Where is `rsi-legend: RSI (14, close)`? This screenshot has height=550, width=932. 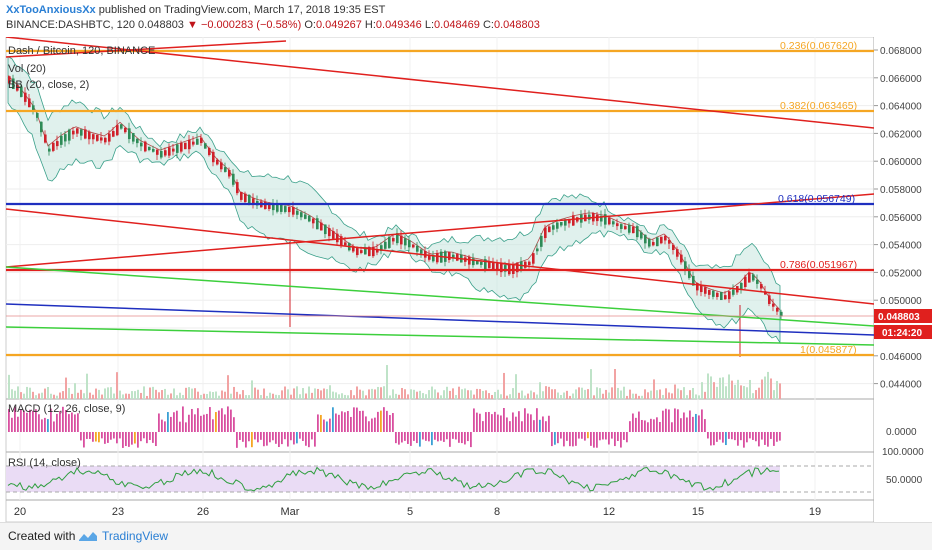
rsi-legend: RSI (14, close) is located at coordinates (44, 463).